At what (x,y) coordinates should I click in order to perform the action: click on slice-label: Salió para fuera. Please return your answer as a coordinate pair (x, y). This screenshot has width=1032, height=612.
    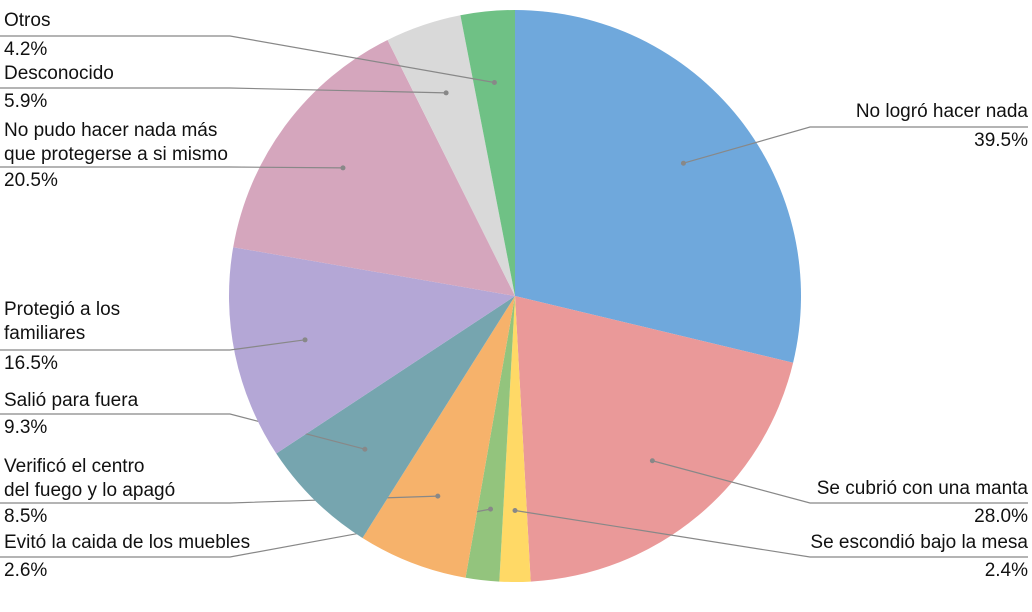
    Looking at the image, I should click on (71, 400).